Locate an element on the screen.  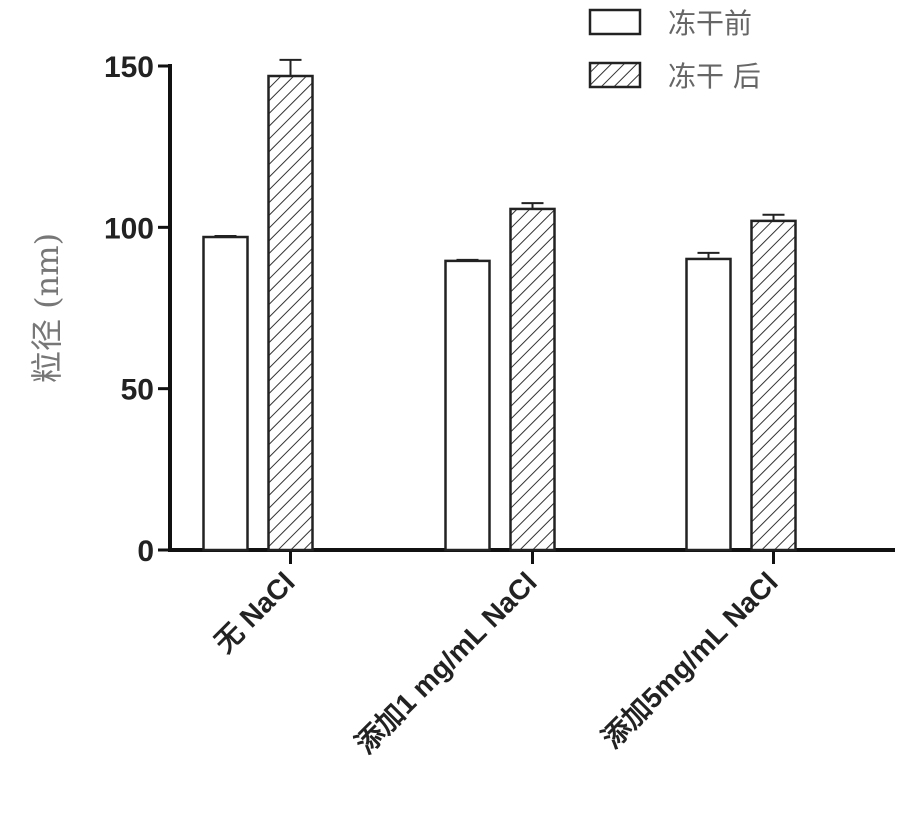
x-tick-label: 添加5mg/mL NaCl is located at coordinates (690, 660).